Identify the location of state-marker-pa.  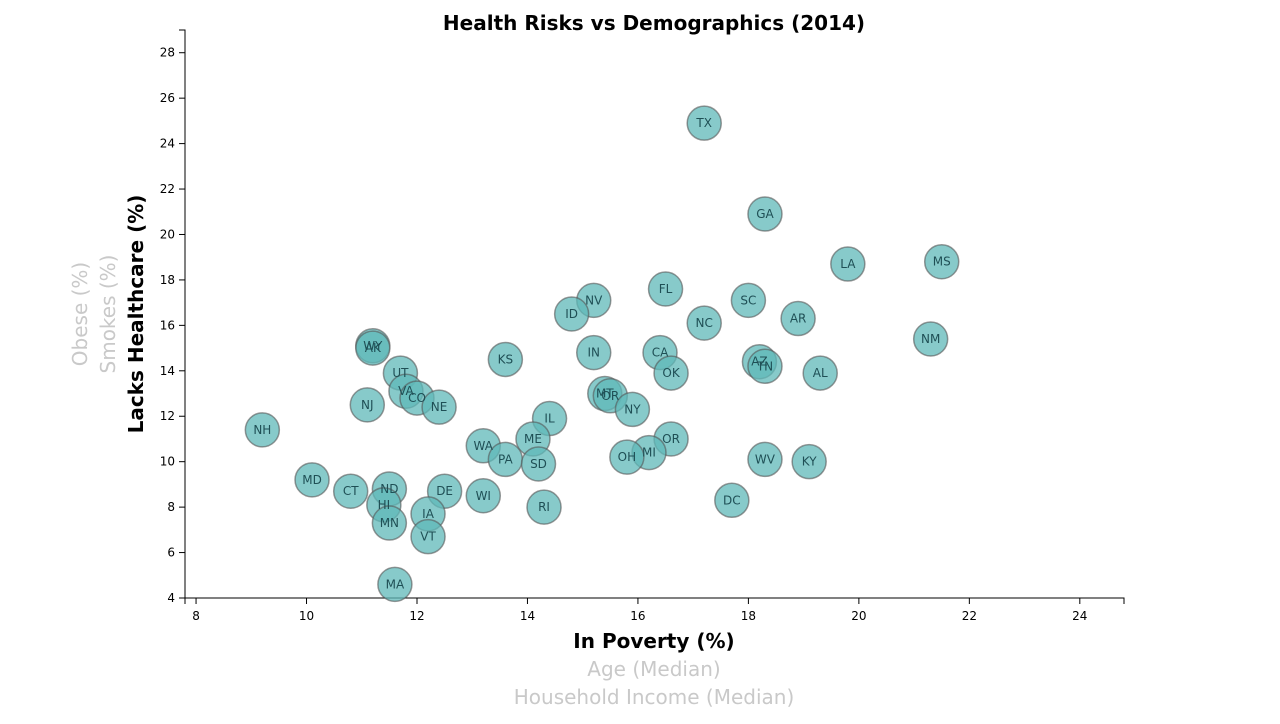
(505, 459).